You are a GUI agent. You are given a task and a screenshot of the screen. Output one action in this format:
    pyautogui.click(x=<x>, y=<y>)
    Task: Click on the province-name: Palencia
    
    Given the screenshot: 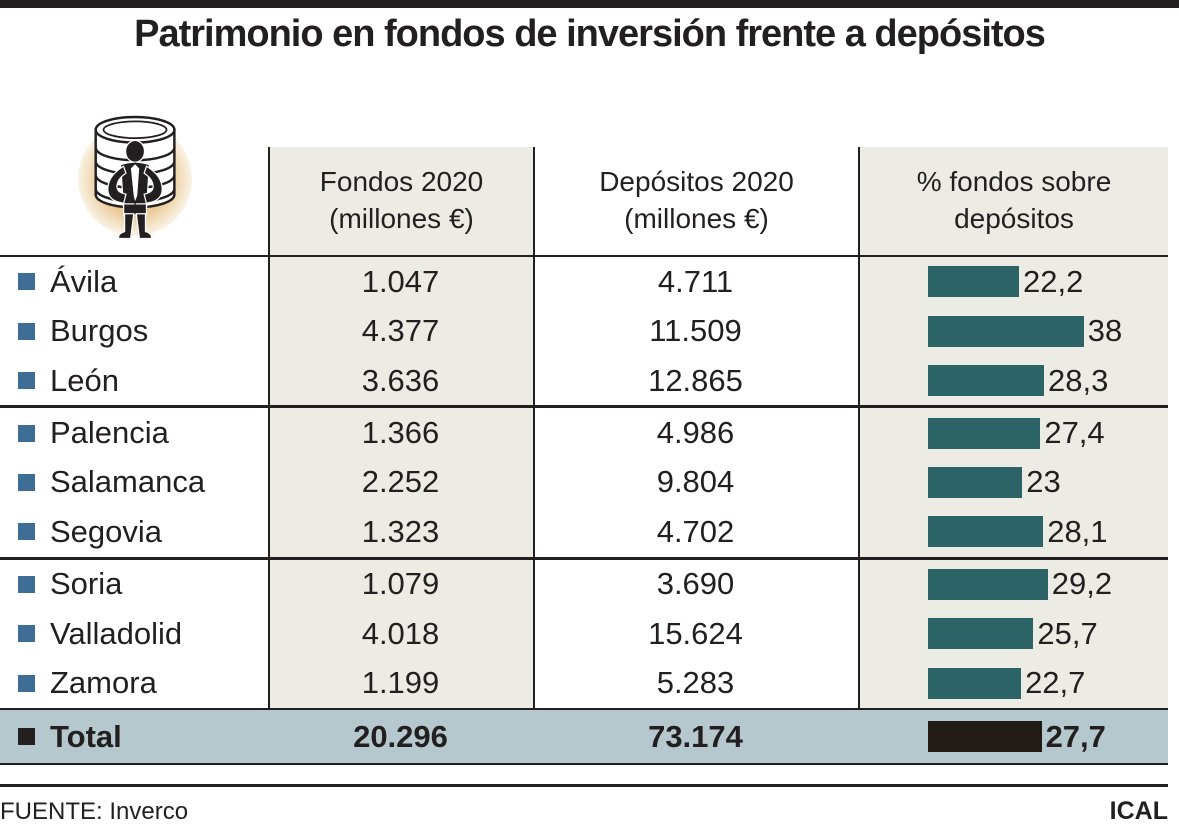 What is the action you would take?
    pyautogui.click(x=109, y=433)
    